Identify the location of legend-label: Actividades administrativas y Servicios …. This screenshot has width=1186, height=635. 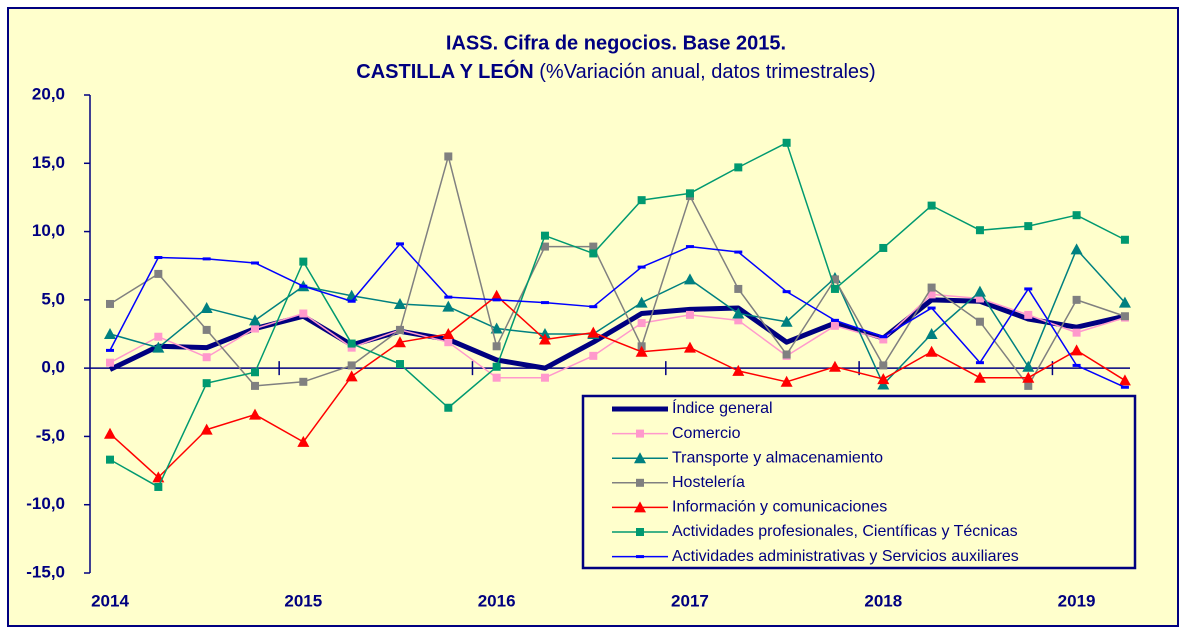
(845, 556).